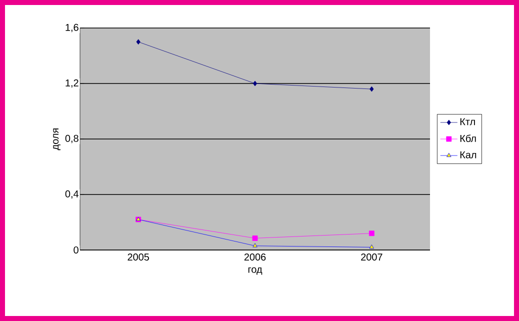 The image size is (519, 321). I want to click on y-tick-label: 0,8, so click(71, 139).